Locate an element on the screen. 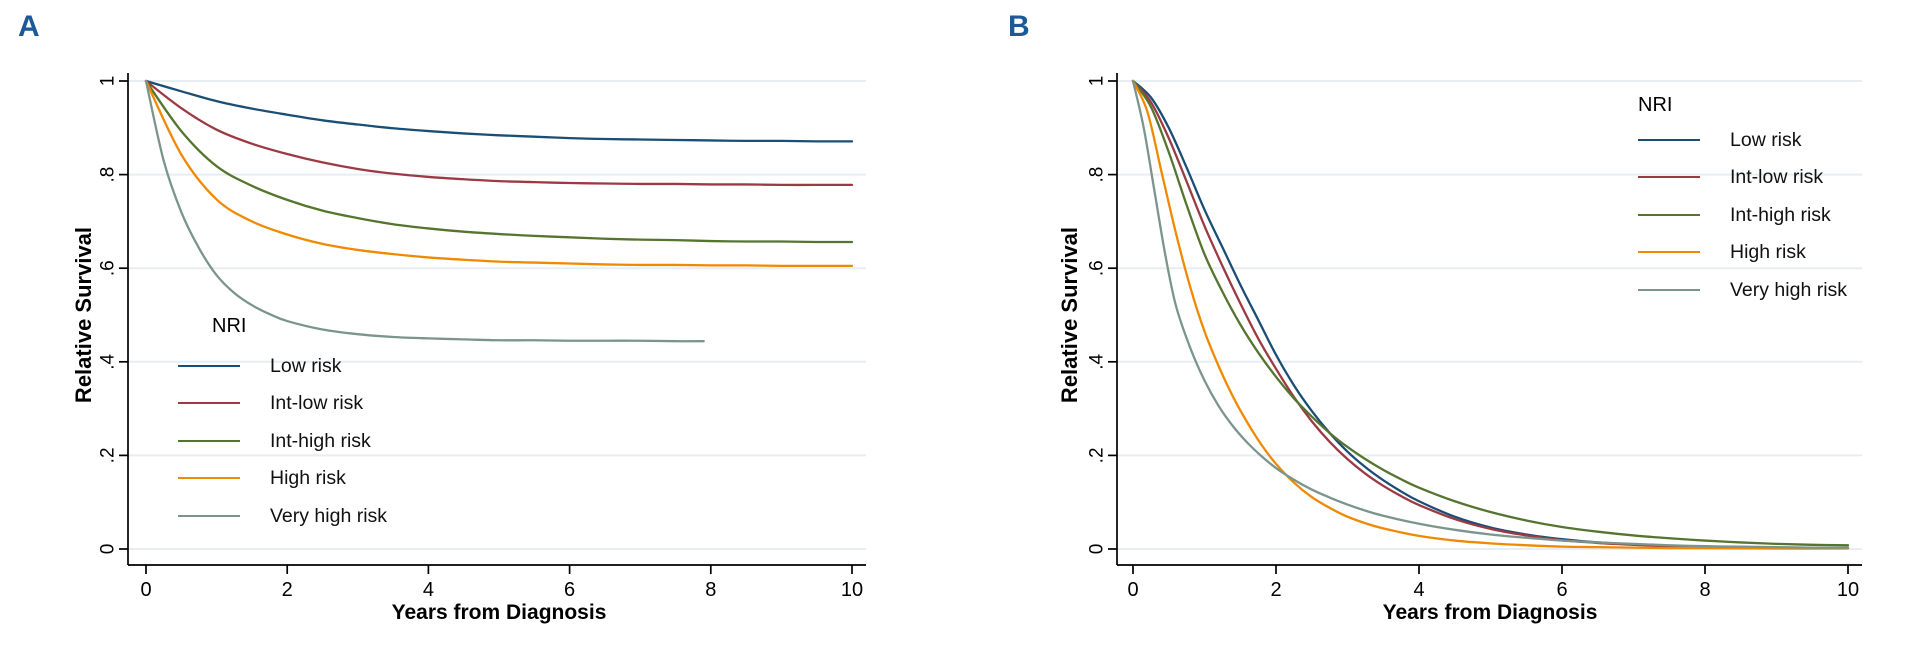  panel-a-letter: A is located at coordinates (29, 26).